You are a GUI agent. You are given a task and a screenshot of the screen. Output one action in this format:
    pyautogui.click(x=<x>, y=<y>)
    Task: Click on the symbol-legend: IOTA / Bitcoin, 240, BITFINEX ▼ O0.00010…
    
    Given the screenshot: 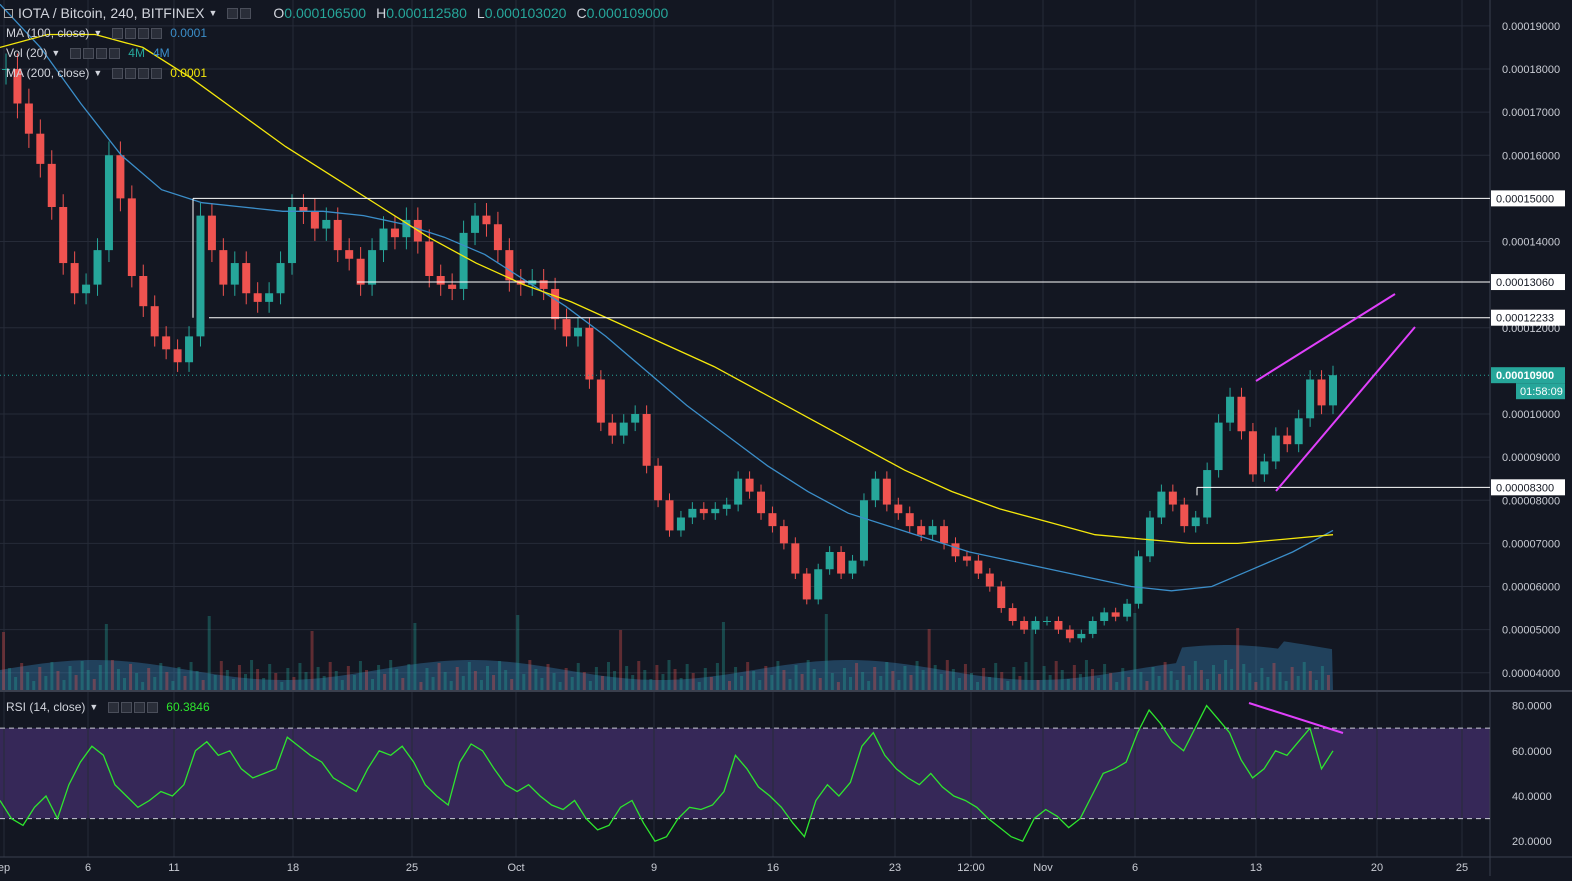 What is the action you would take?
    pyautogui.click(x=339, y=13)
    